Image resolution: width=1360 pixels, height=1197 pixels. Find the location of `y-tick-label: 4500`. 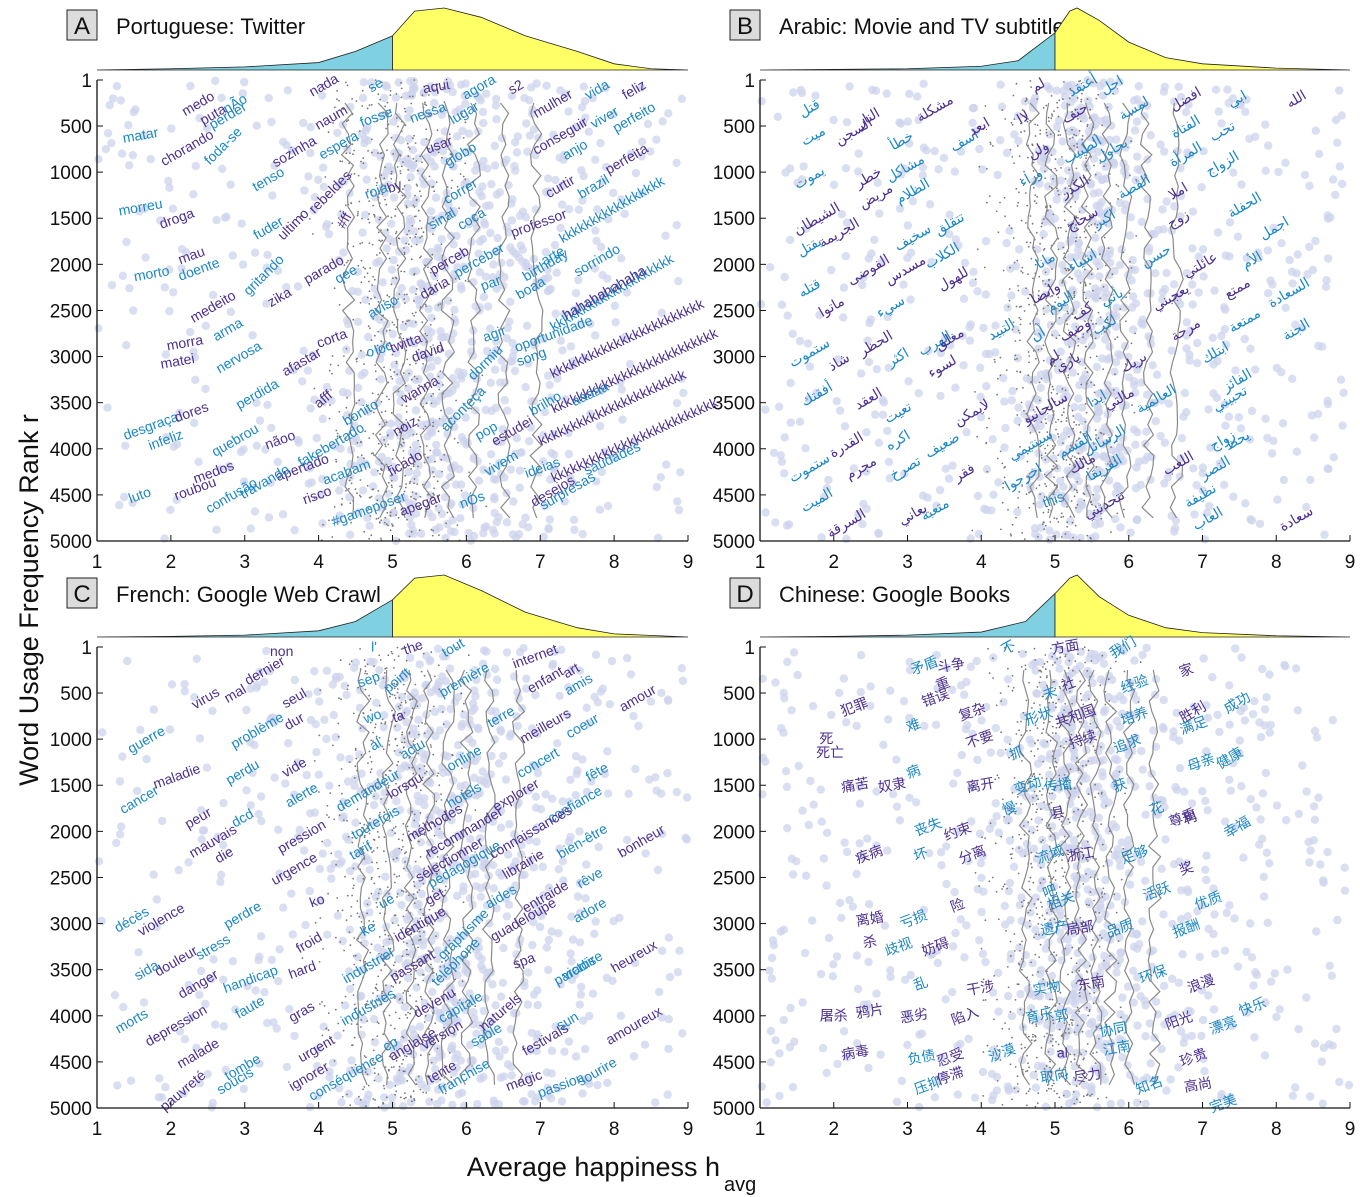

y-tick-label: 4500 is located at coordinates (734, 496).